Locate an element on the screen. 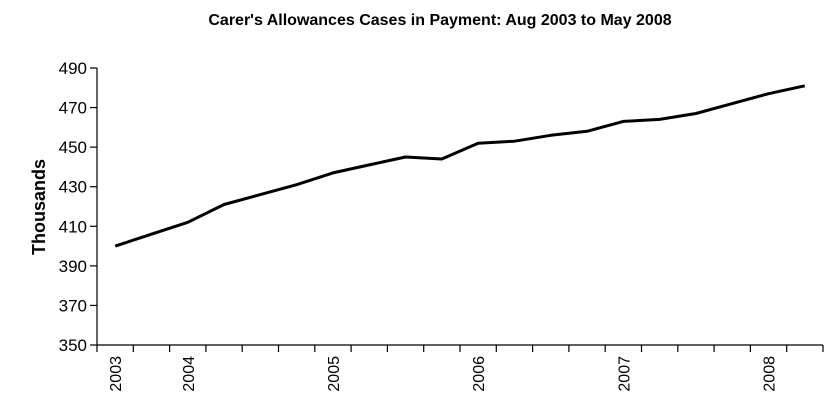 The width and height of the screenshot is (835, 410). x-tick-label: 2007 is located at coordinates (624, 374).